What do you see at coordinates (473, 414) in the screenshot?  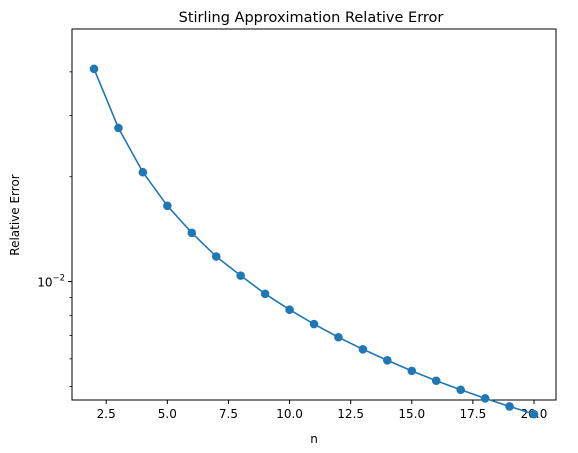 I see `x-tick-label: 17.5` at bounding box center [473, 414].